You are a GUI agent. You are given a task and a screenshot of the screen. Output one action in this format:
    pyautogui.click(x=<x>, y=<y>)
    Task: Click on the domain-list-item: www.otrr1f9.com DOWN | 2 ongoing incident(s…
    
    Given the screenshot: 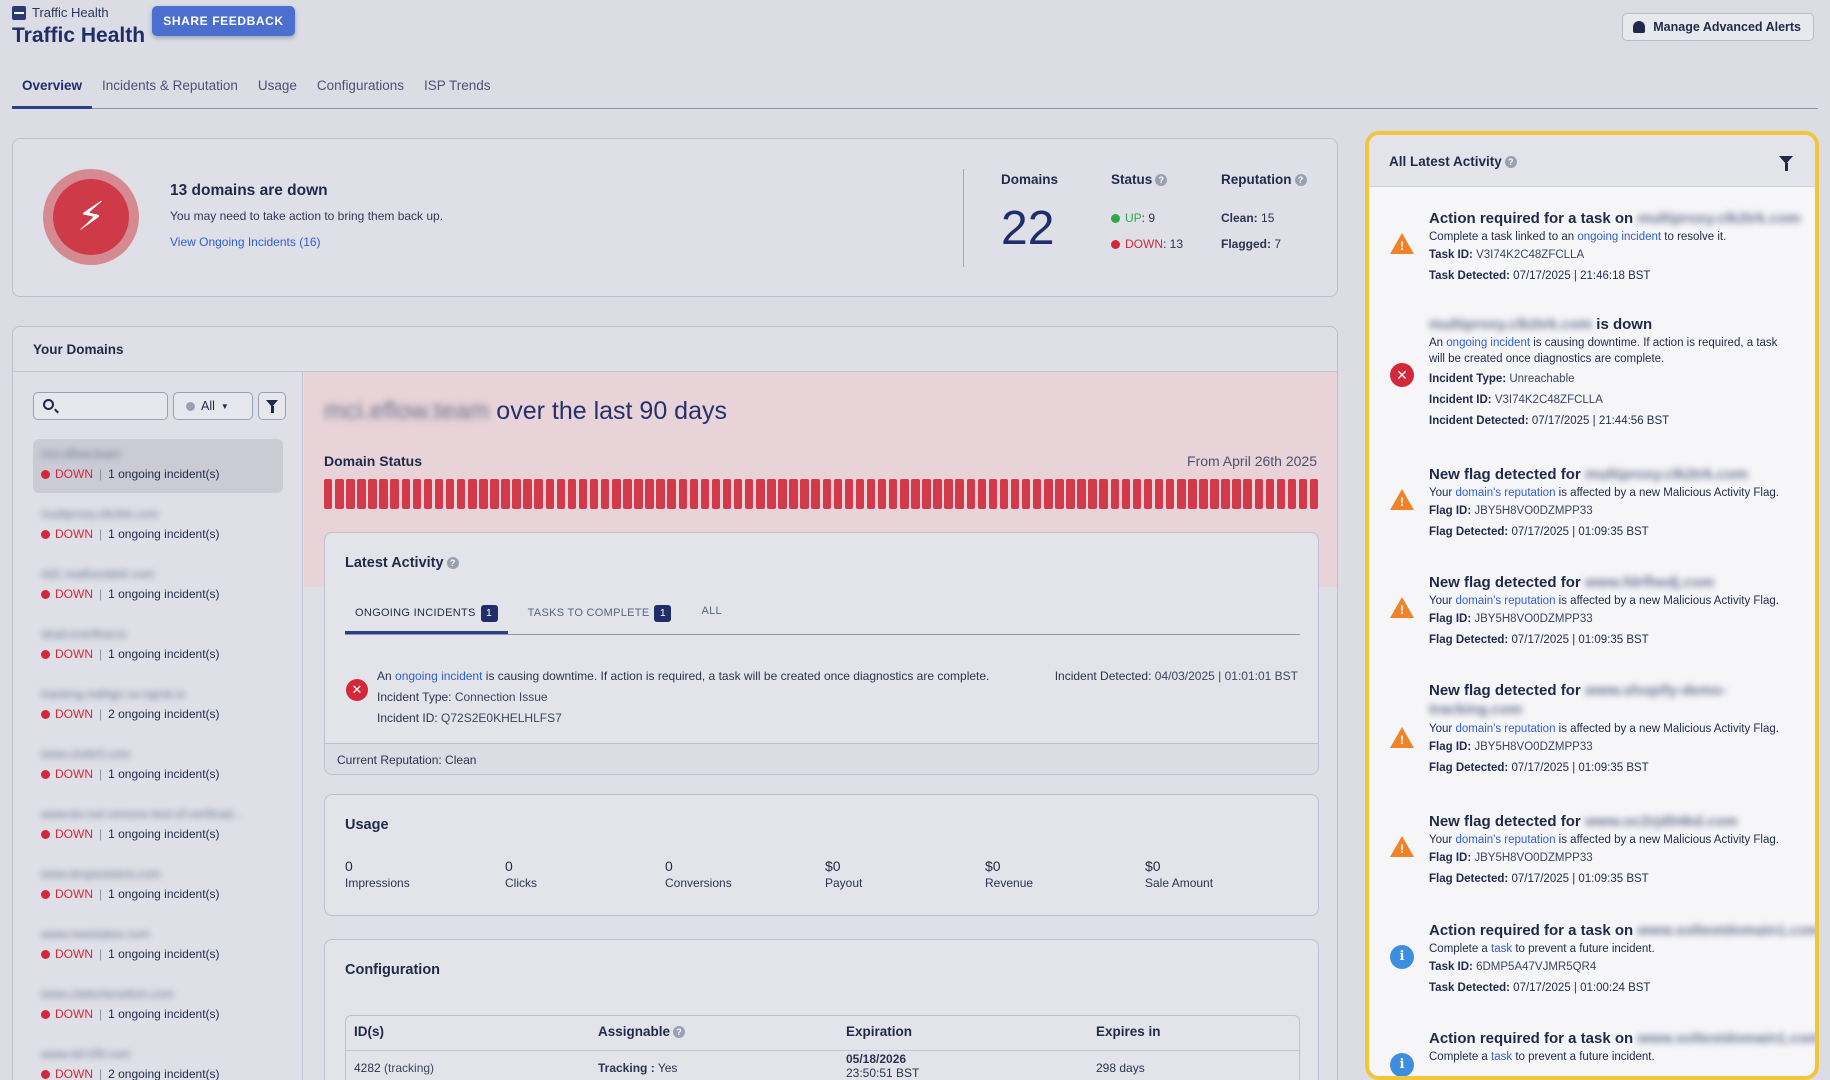 What is the action you would take?
    pyautogui.click(x=158, y=1059)
    